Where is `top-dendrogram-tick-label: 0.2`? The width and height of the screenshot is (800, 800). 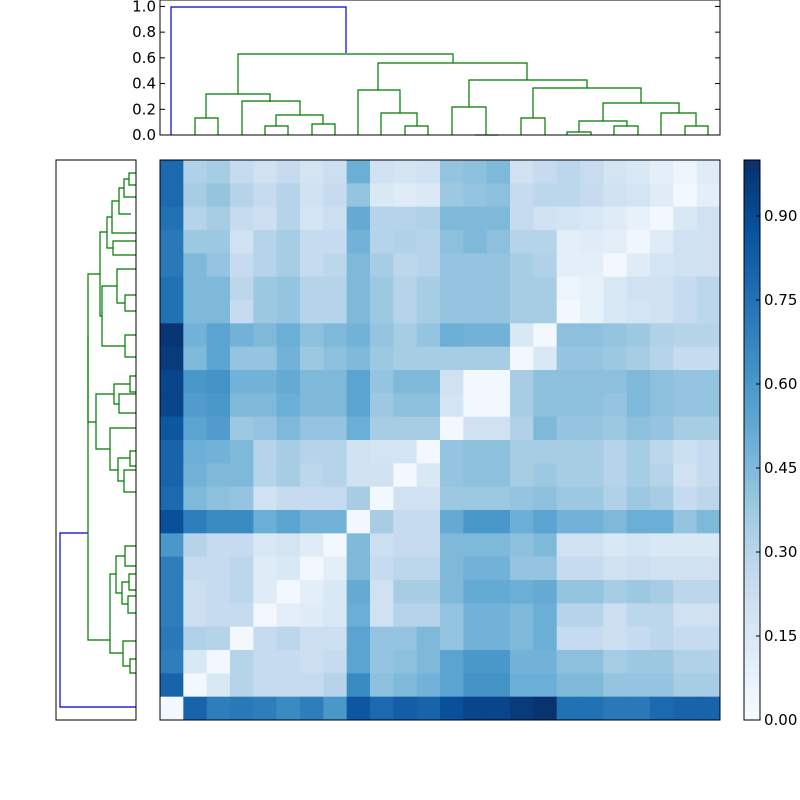 top-dendrogram-tick-label: 0.2 is located at coordinates (144, 109).